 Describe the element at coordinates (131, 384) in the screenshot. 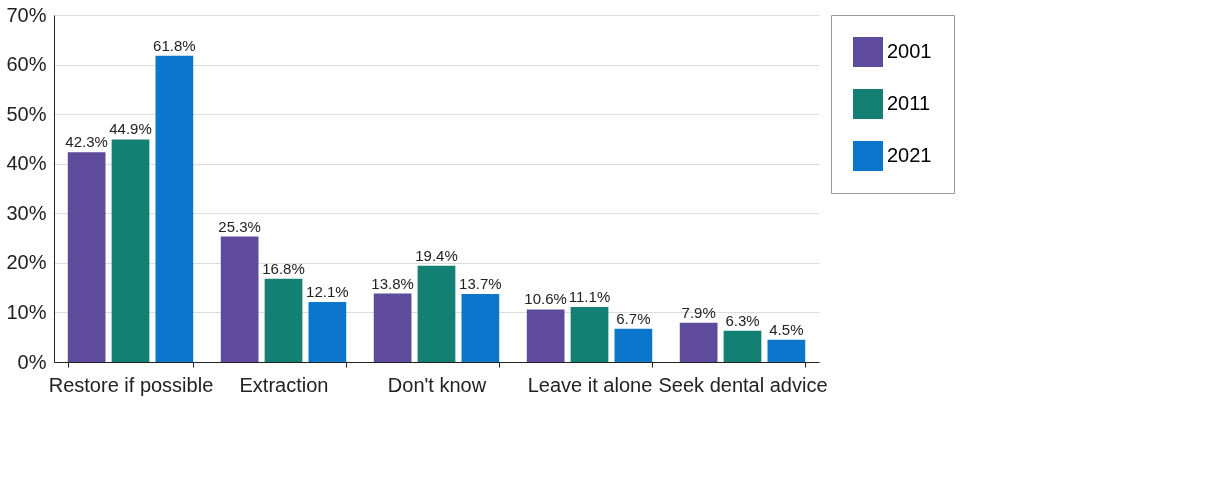

I see `x-tick-label: Restore if possible` at that location.